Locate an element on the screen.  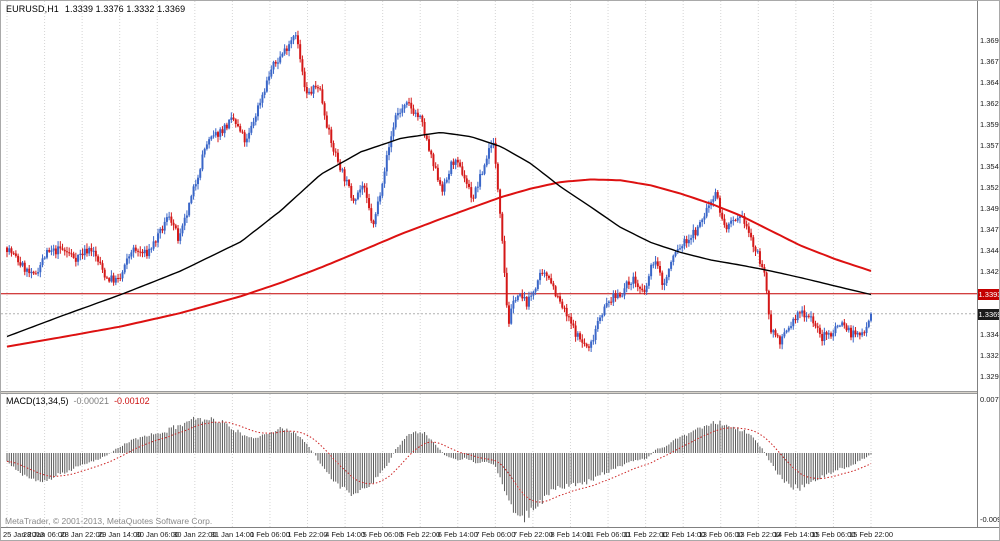
price-axis-label: 1.3495 is located at coordinates (989, 208).